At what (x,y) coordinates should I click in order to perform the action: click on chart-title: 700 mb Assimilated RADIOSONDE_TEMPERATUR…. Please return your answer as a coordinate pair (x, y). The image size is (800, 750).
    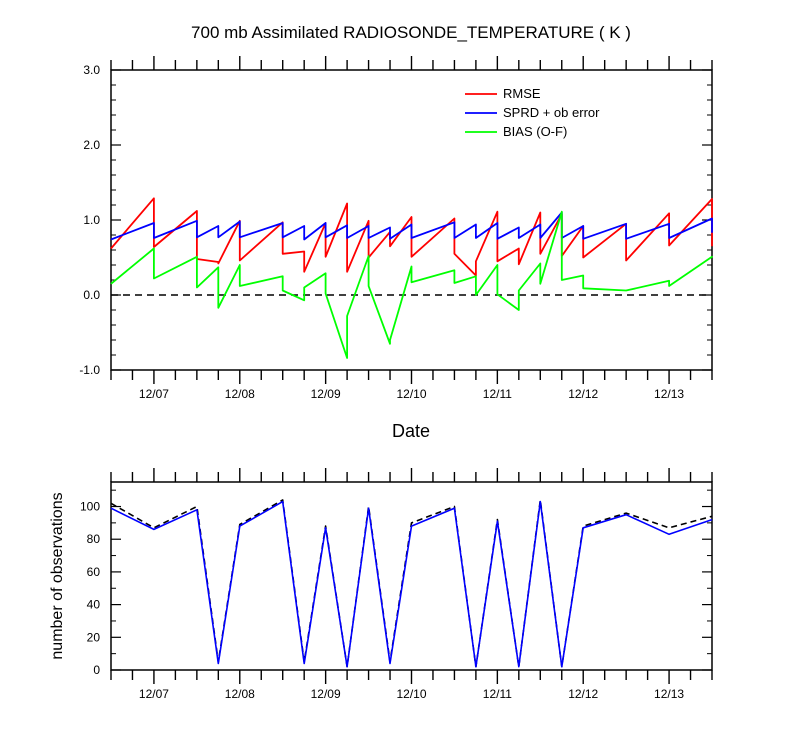
    Looking at the image, I should click on (411, 32).